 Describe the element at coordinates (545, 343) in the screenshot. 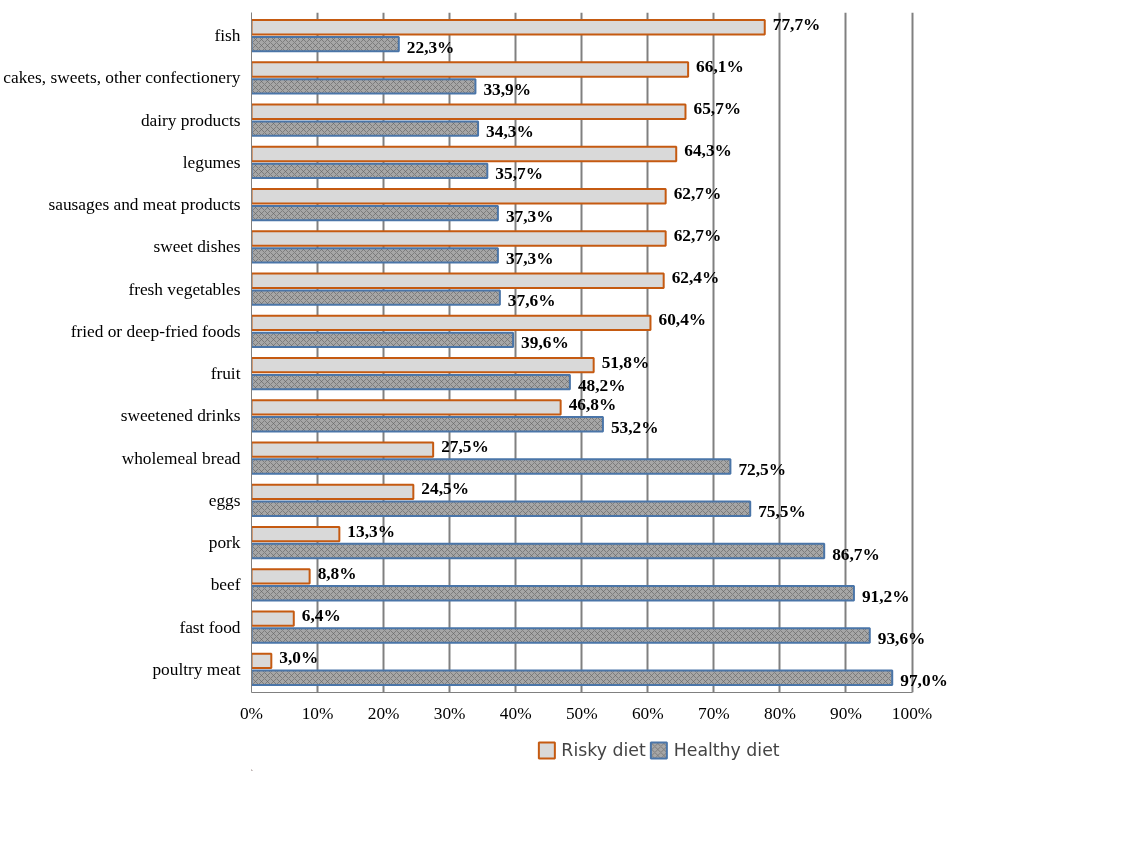

I see `data-label: 39,6%` at that location.